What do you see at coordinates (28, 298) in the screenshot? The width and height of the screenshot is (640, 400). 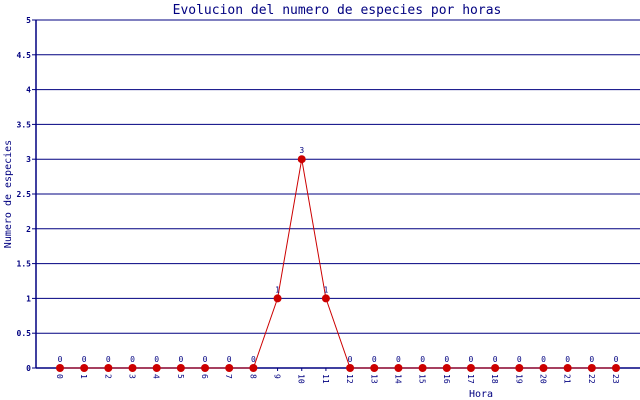 I see `y-tick-label: 1` at bounding box center [28, 298].